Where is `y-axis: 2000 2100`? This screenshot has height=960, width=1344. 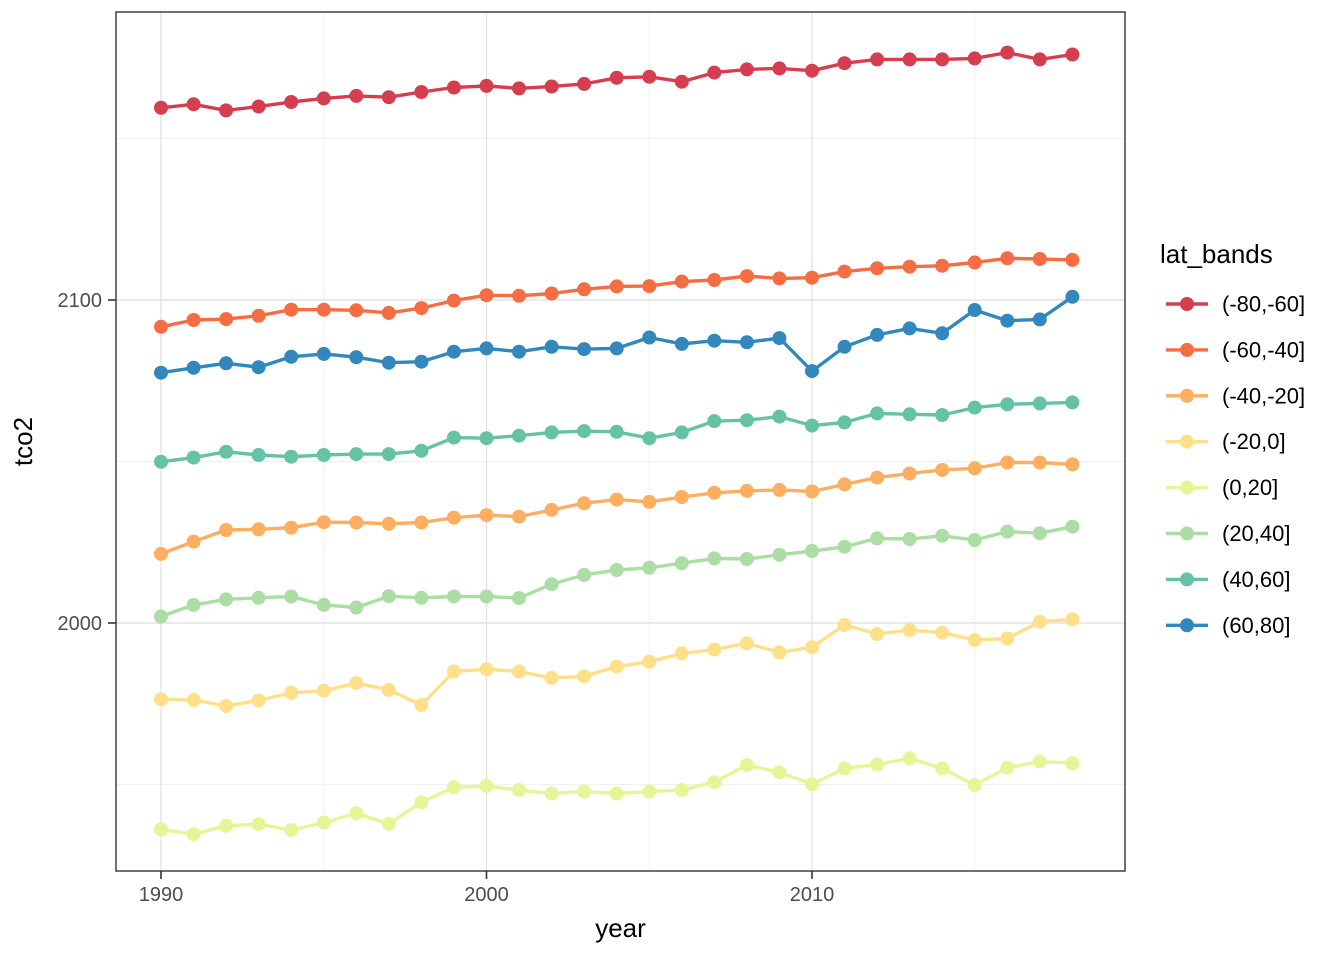 y-axis: 2000 2100 is located at coordinates (87, 462).